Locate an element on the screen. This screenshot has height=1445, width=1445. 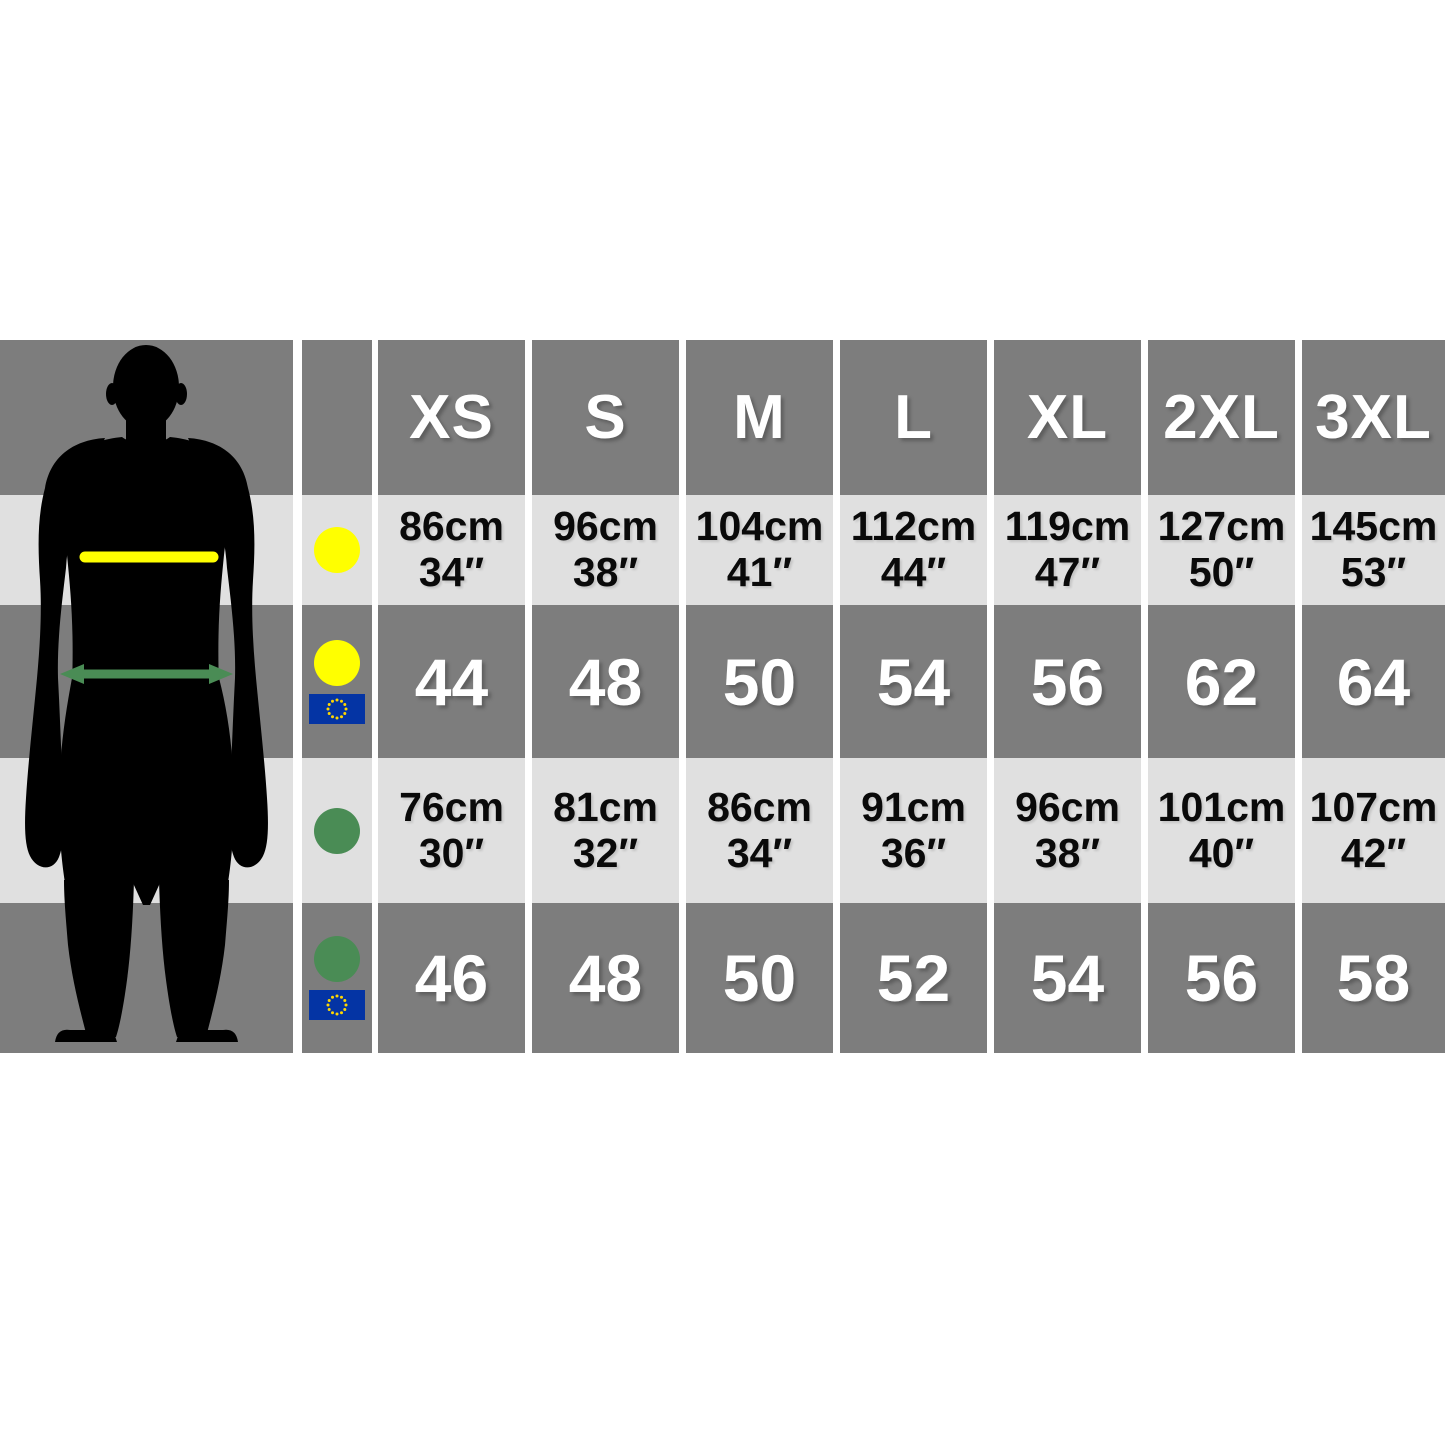
waist-measurement-cell: 96cm 38″ is located at coordinates (1067, 830).